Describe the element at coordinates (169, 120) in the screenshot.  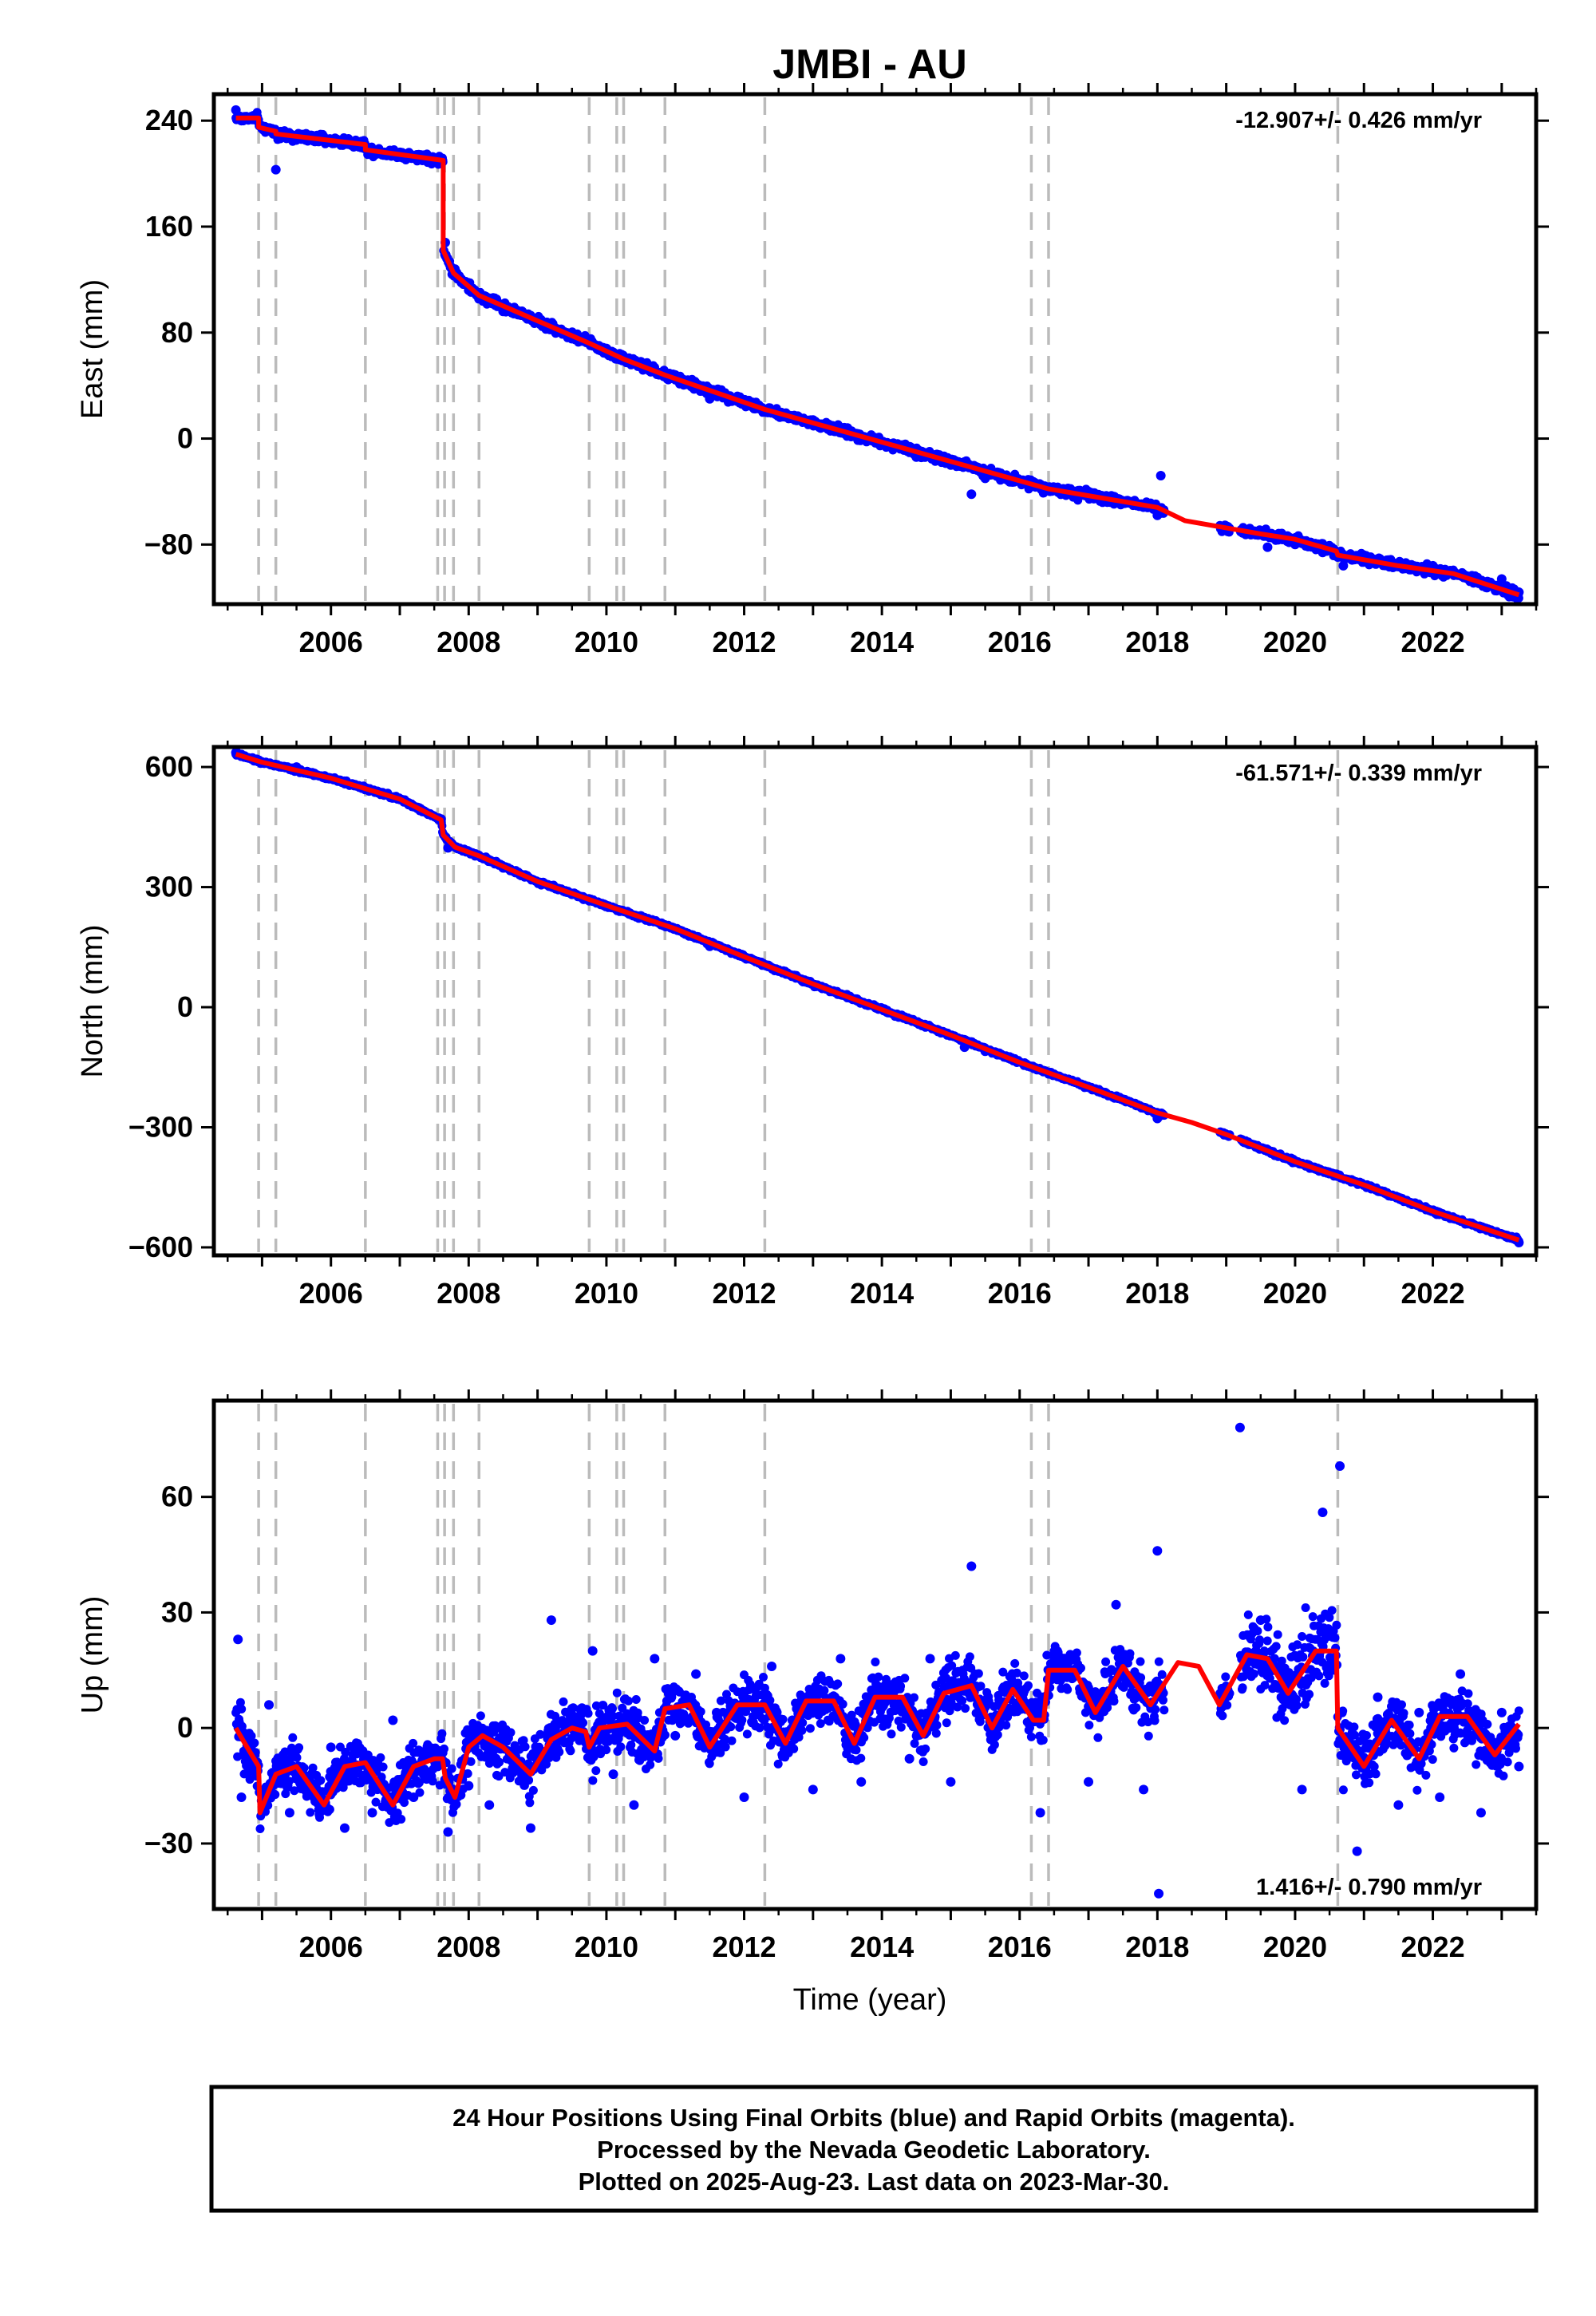
I see `y-tick-label: 240` at that location.